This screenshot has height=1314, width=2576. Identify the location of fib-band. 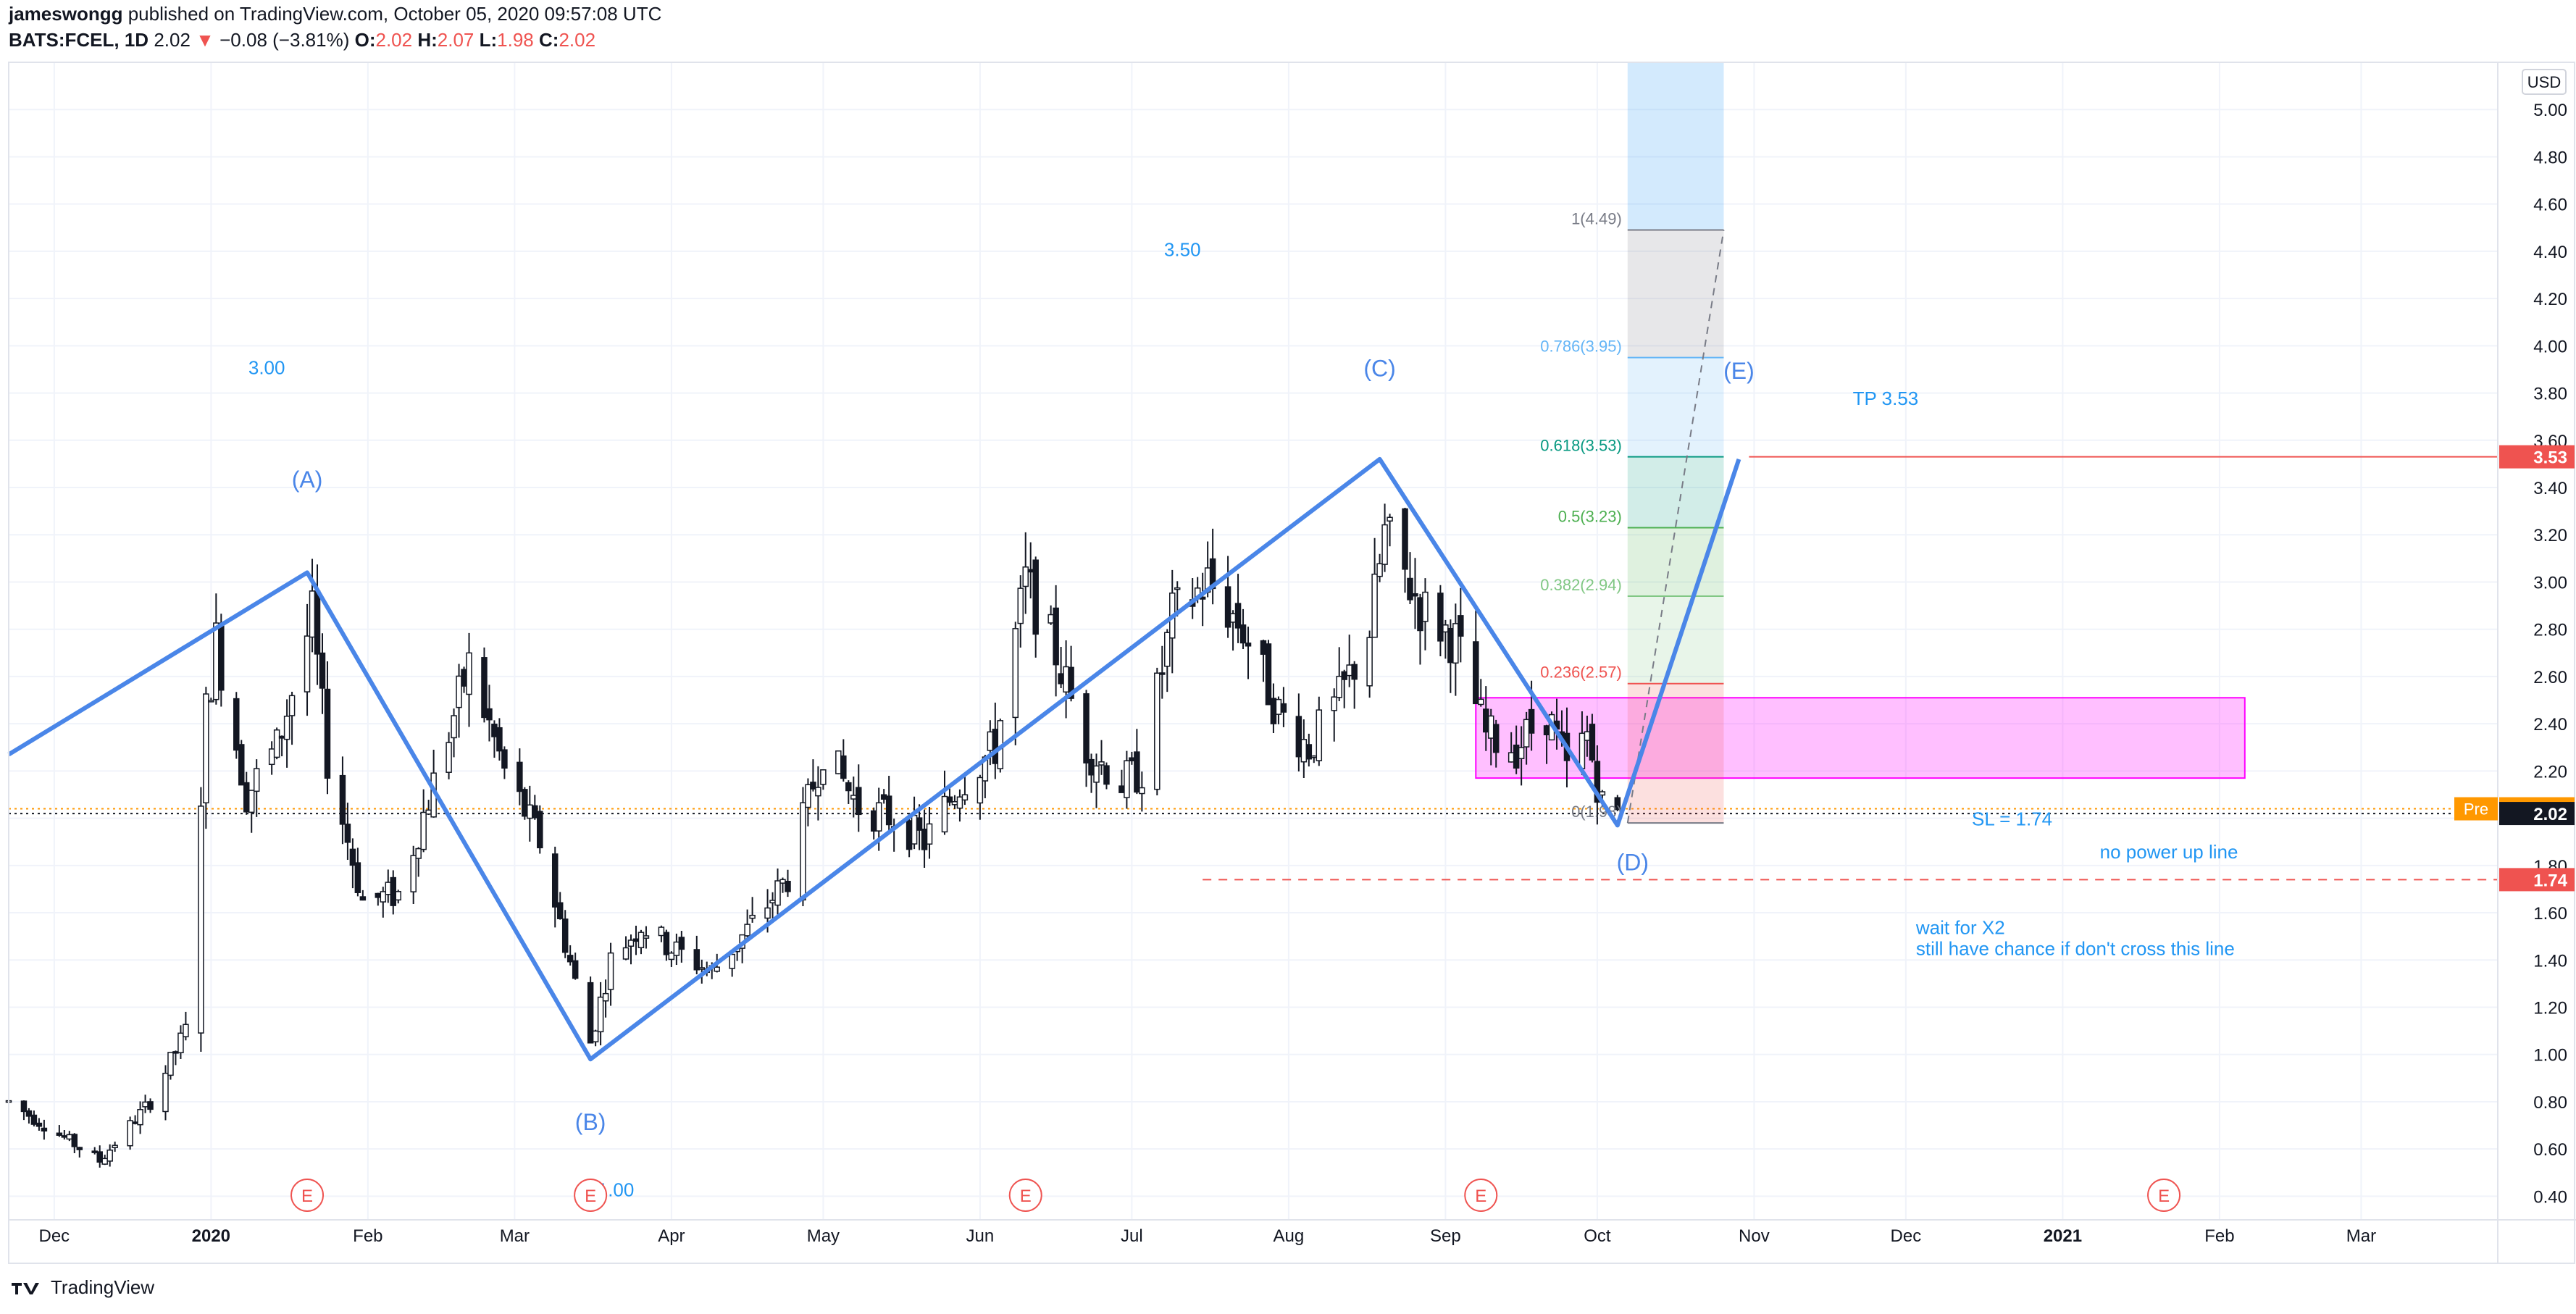
(1675, 640).